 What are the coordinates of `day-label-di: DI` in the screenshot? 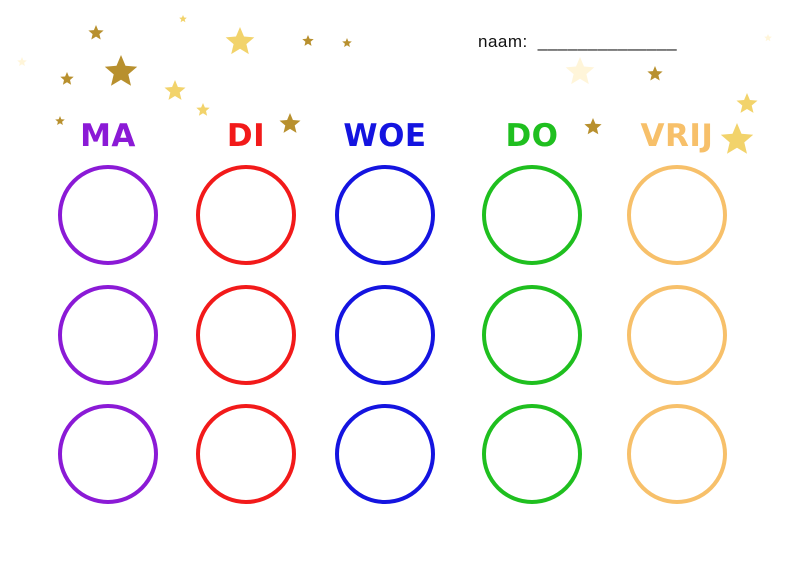 It's located at (246, 136).